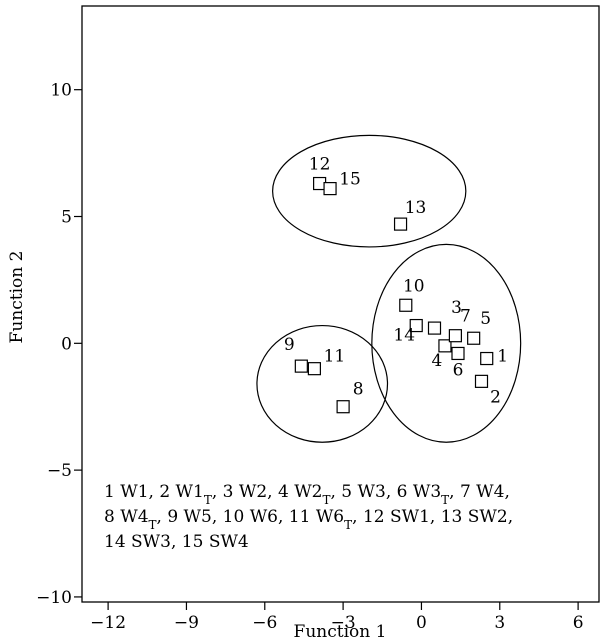  I want to click on x-axis-ticks: −12 −9 −6 −3 0 3 6, so click(337, 617).